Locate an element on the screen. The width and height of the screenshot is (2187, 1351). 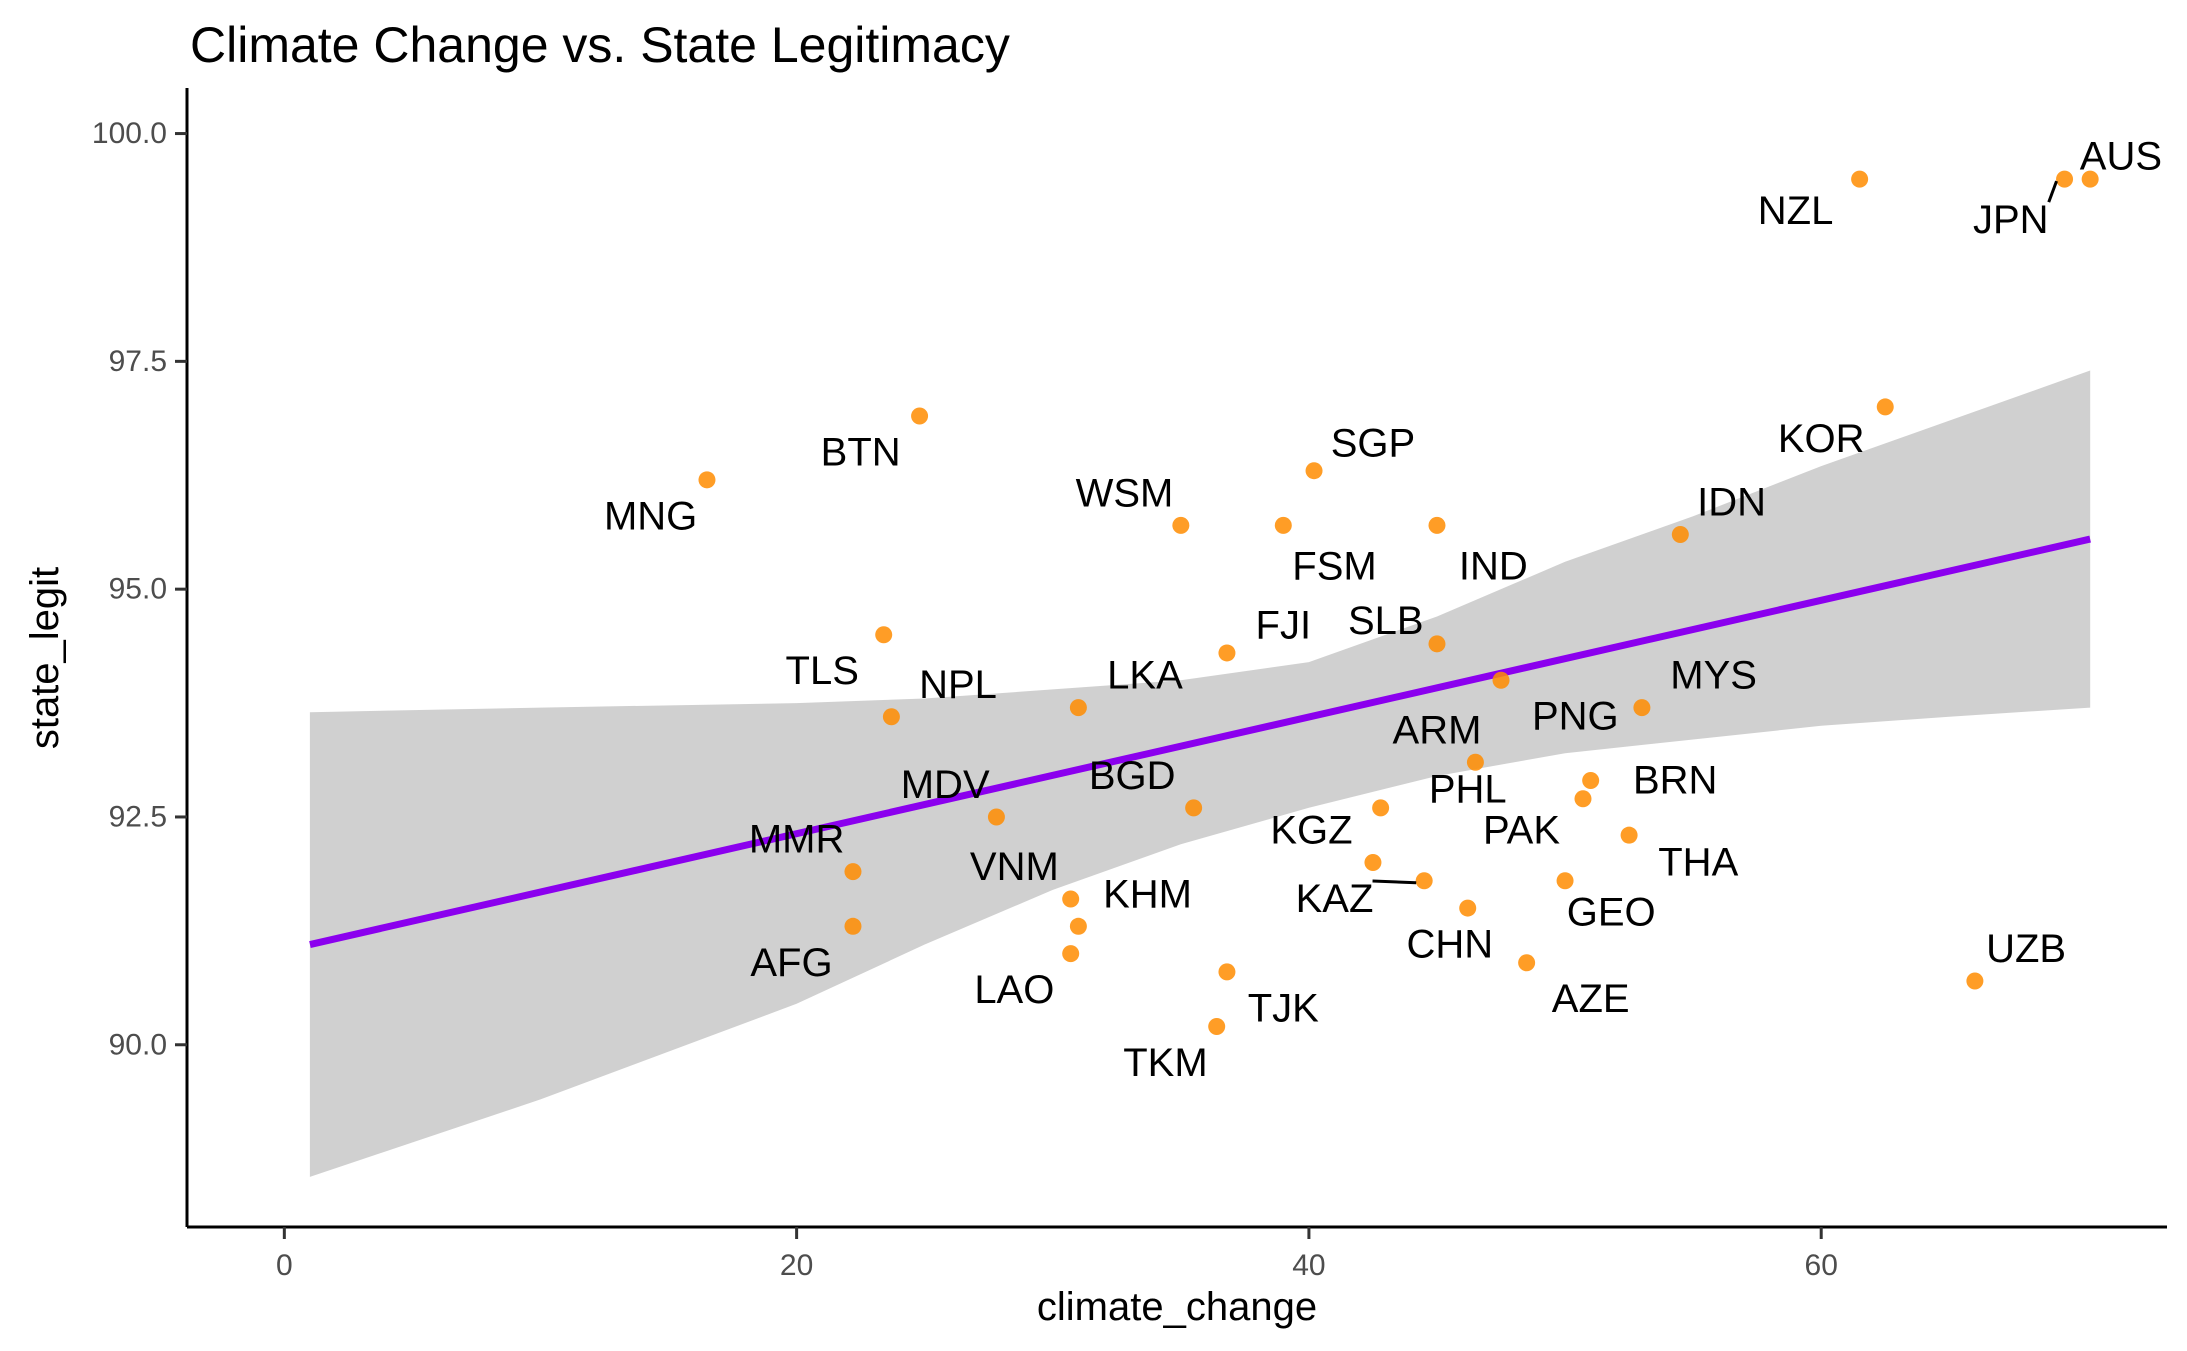
data-point-btn is located at coordinates (920, 416).